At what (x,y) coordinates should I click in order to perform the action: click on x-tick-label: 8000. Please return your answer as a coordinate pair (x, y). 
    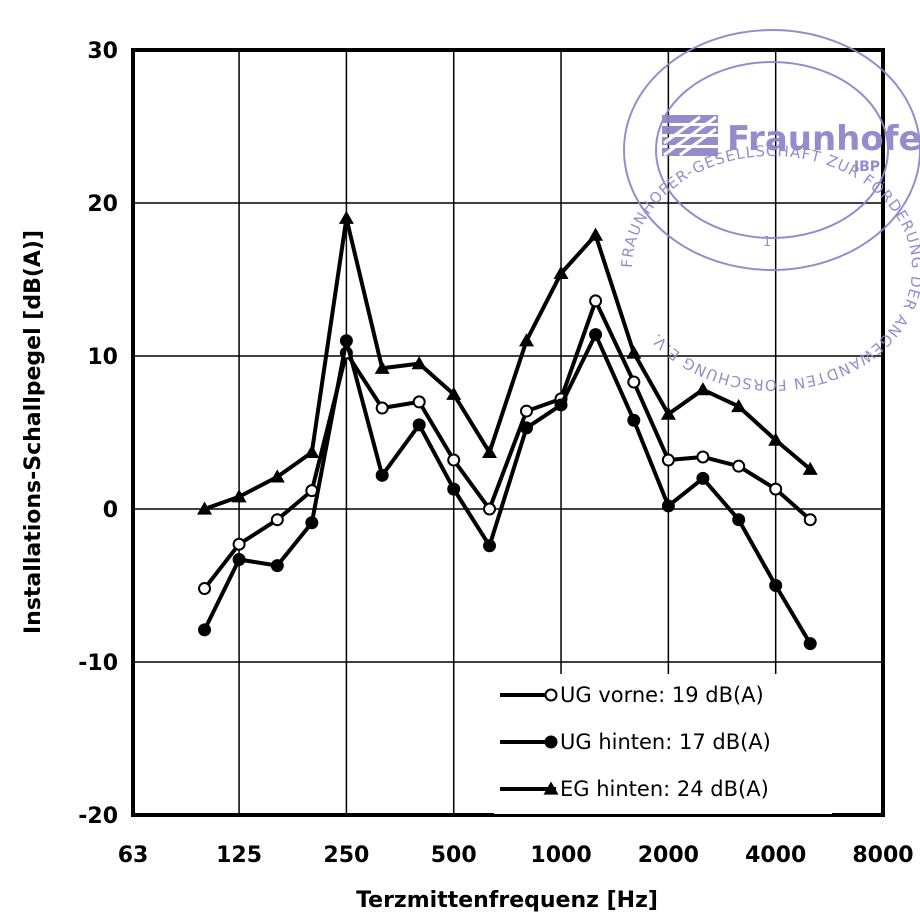
    Looking at the image, I should click on (882, 855).